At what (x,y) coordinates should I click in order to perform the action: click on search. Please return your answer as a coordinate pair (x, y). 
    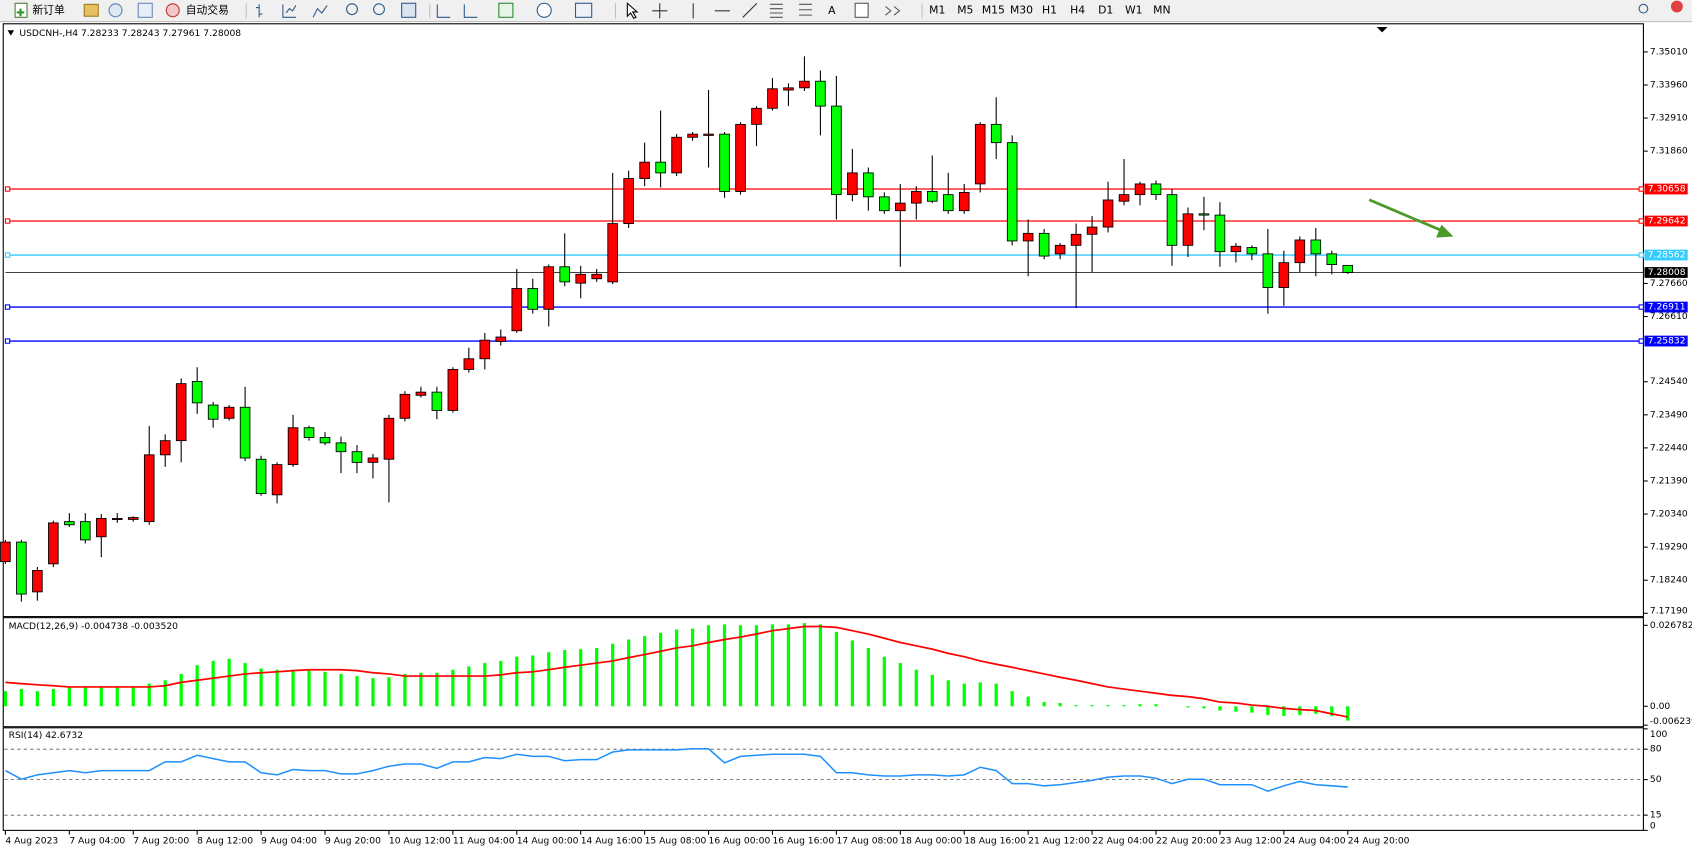
    Looking at the image, I should click on (1643, 8).